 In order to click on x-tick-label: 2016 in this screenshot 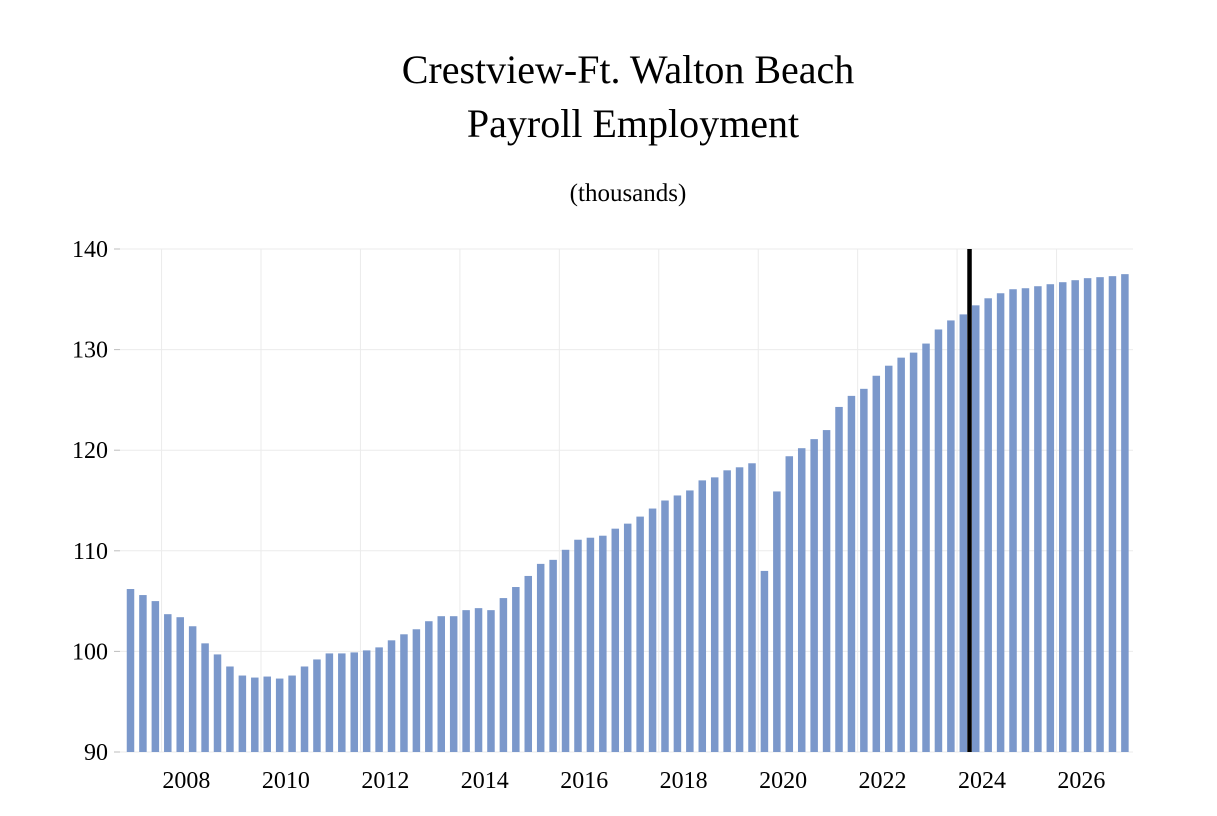, I will do `click(584, 781)`.